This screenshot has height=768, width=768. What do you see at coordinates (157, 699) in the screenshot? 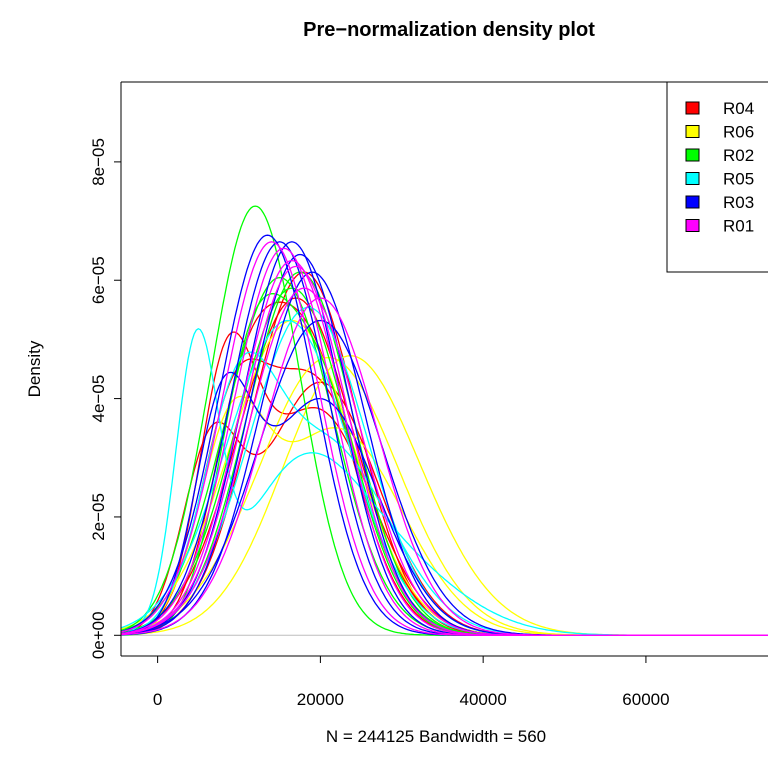
I see `x-tick-label: 0` at bounding box center [157, 699].